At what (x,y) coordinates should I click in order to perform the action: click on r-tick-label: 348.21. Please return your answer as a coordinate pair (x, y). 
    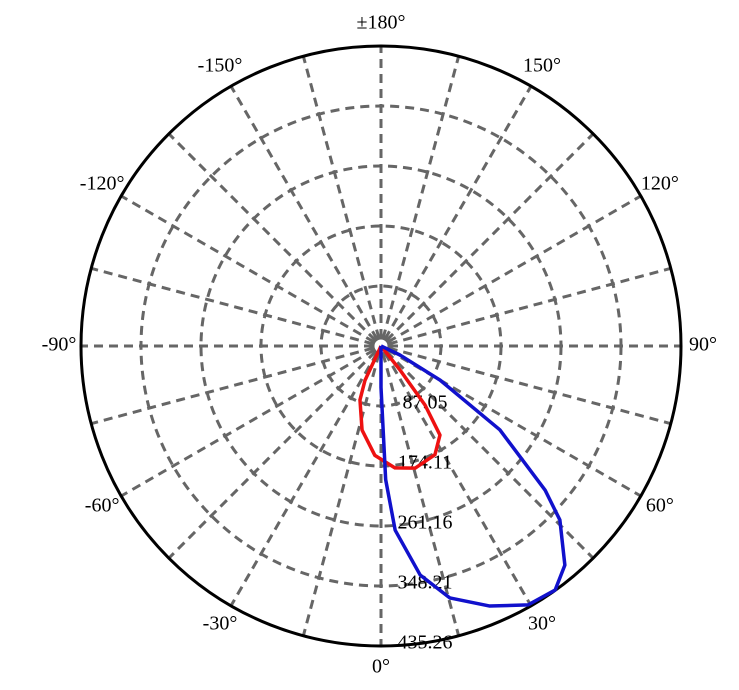
    Looking at the image, I should click on (425, 583).